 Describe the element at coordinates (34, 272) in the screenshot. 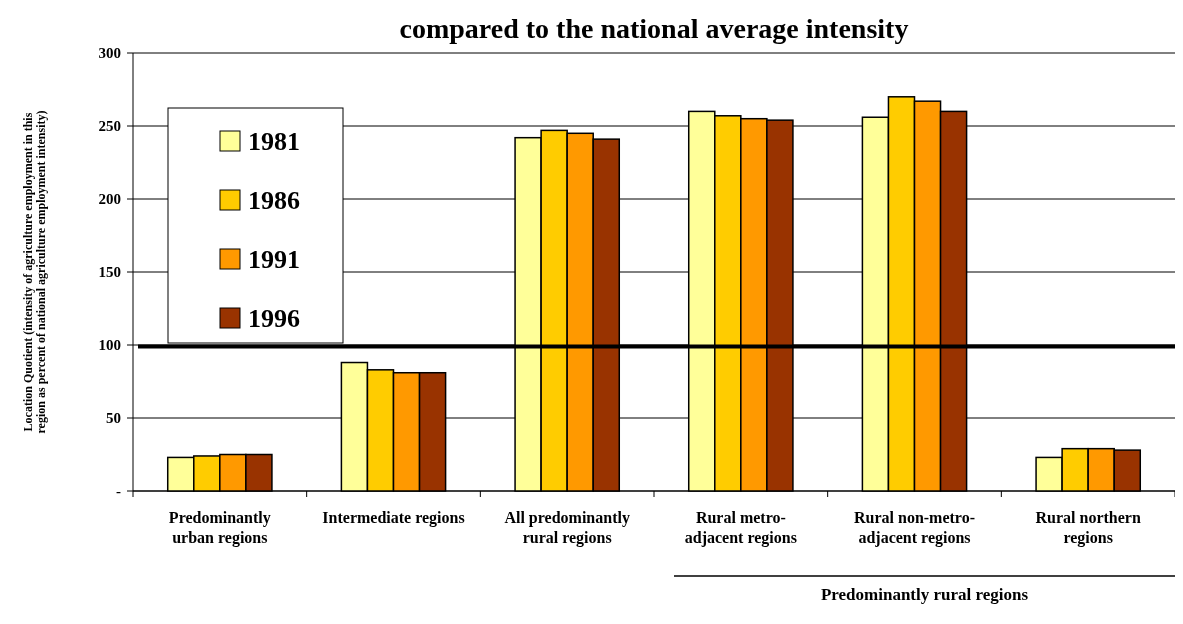

I see `y-axis-title: Location Quotient (intensity of agriculture employment in this region as percent of national agriculture employment intensity)` at that location.